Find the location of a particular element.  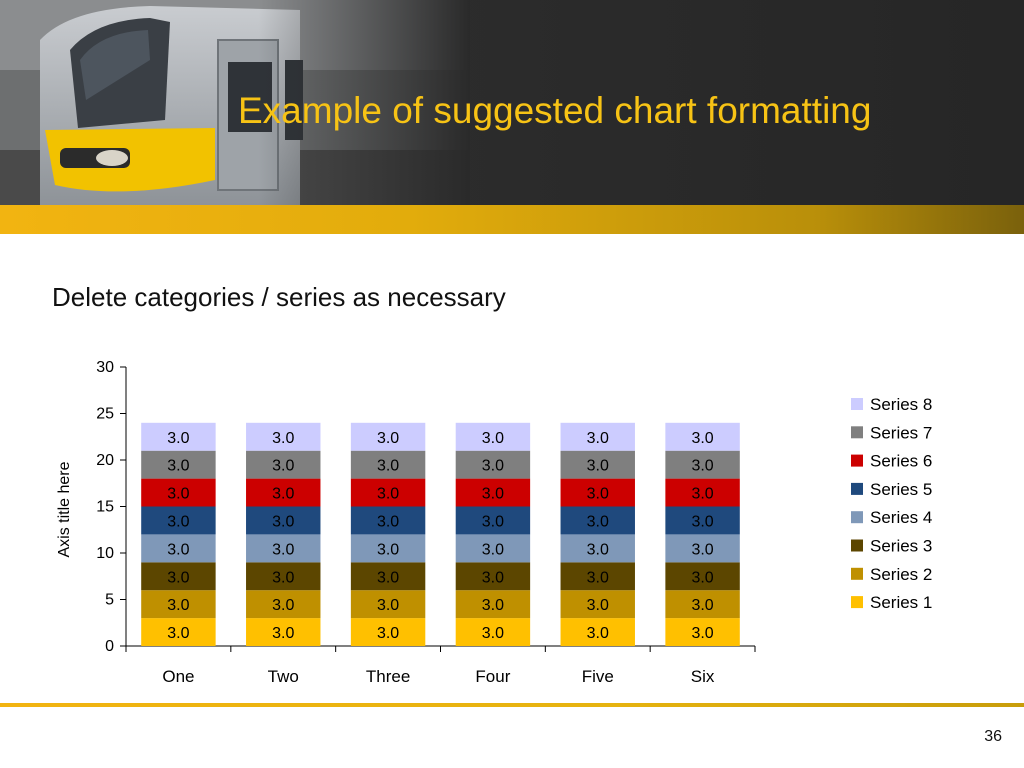

footer-line is located at coordinates (512, 705).